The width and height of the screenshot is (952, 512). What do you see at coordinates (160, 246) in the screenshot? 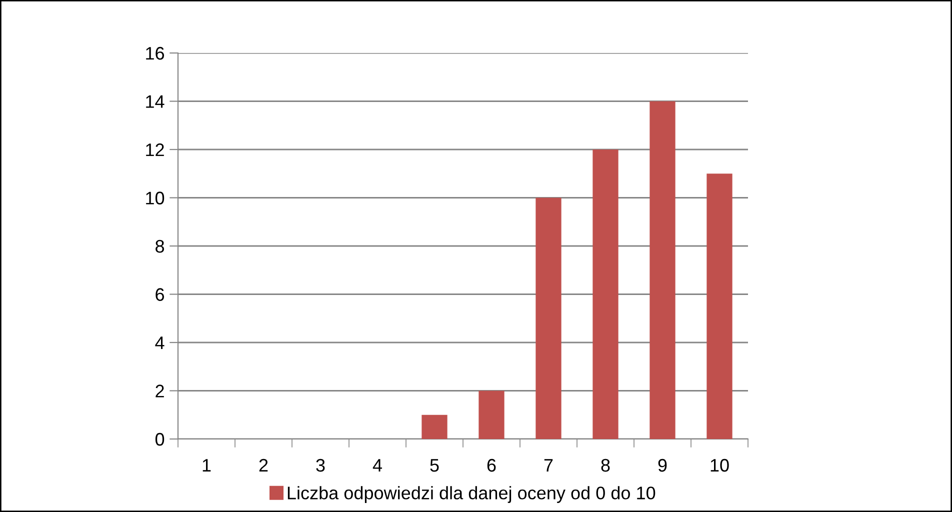
I see `y-tick-label: 8` at bounding box center [160, 246].